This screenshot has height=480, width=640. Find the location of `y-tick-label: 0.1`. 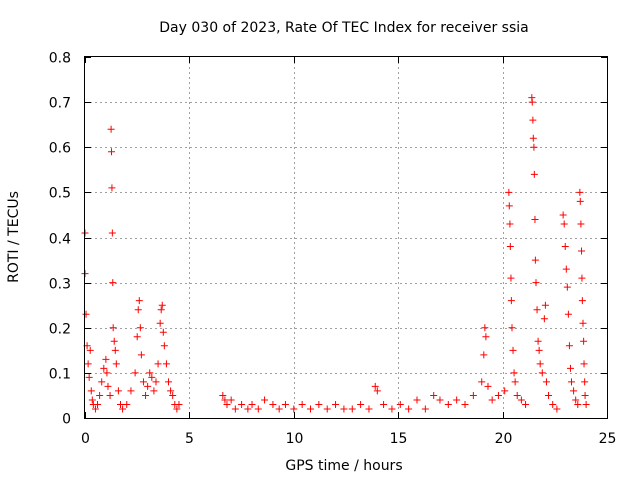

y-tick-label: 0.1 is located at coordinates (60, 375).